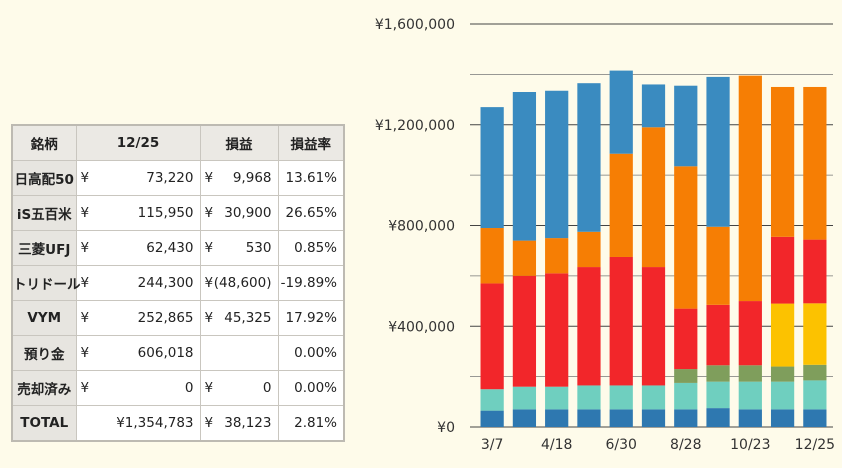  What do you see at coordinates (252, 178) in the screenshot?
I see `profit-loss: 9,968` at bounding box center [252, 178].